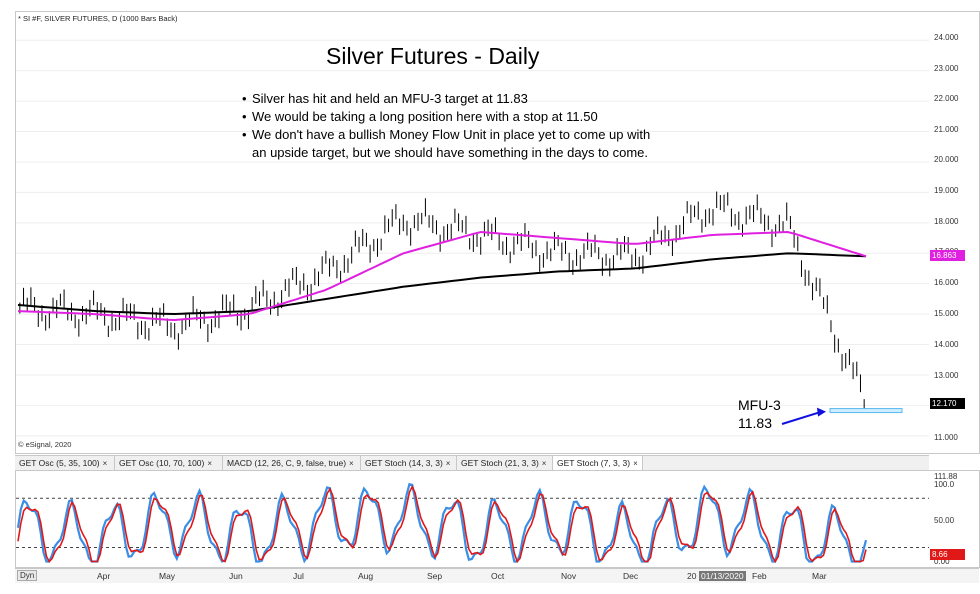 The height and width of the screenshot is (594, 980). What do you see at coordinates (946, 344) in the screenshot?
I see `price-tick-label: 14.000` at bounding box center [946, 344].